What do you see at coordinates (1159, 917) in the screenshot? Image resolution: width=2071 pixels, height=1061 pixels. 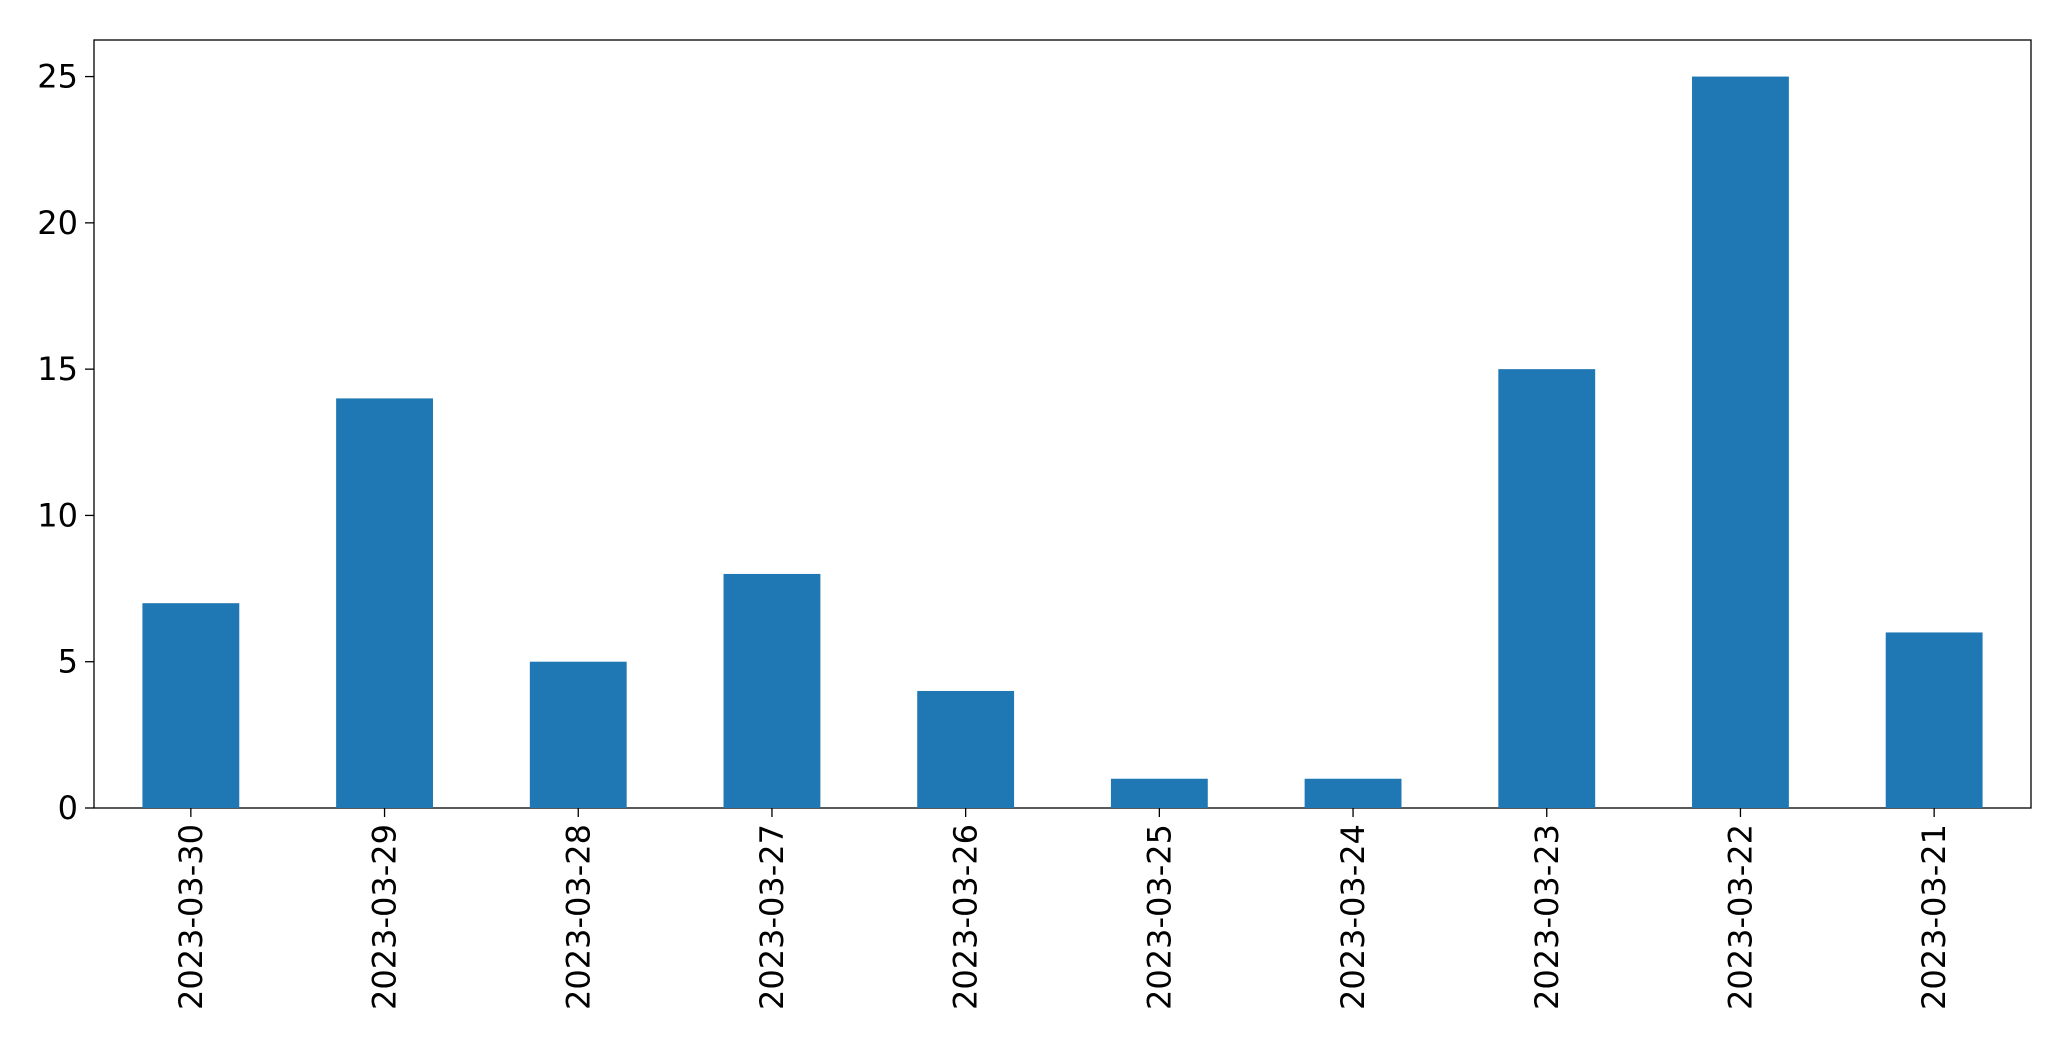 I see `x-tick-label: 2023-03-25` at bounding box center [1159, 917].